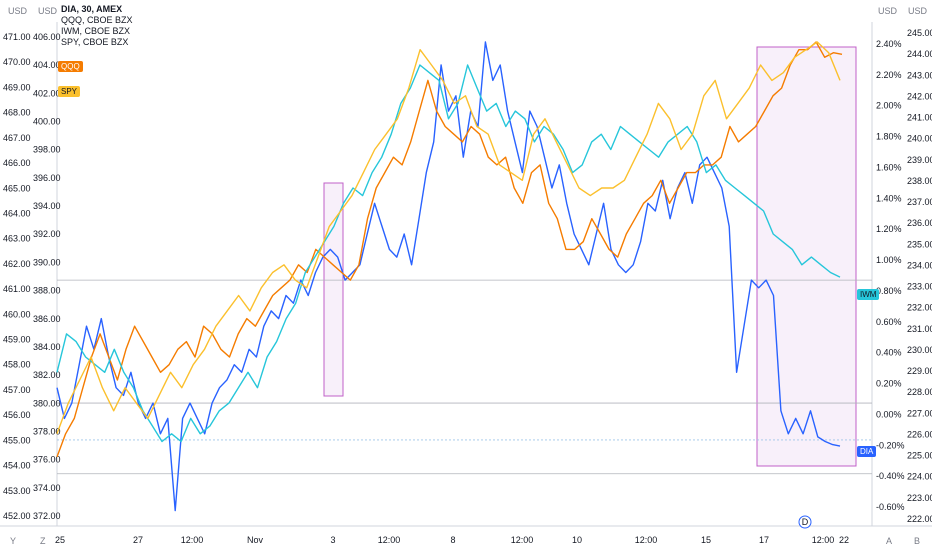 This screenshot has width=932, height=555. Describe the element at coordinates (917, 541) in the screenshot. I see `bottom-icon-b: B` at that location.